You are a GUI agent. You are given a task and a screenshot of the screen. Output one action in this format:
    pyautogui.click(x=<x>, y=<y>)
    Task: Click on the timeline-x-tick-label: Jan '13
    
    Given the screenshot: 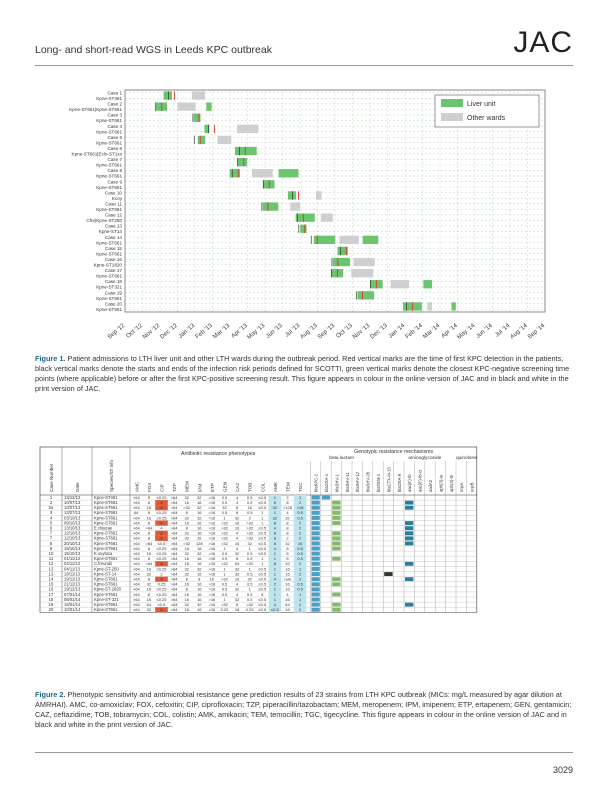 What is the action you would take?
    pyautogui.click(x=187, y=331)
    